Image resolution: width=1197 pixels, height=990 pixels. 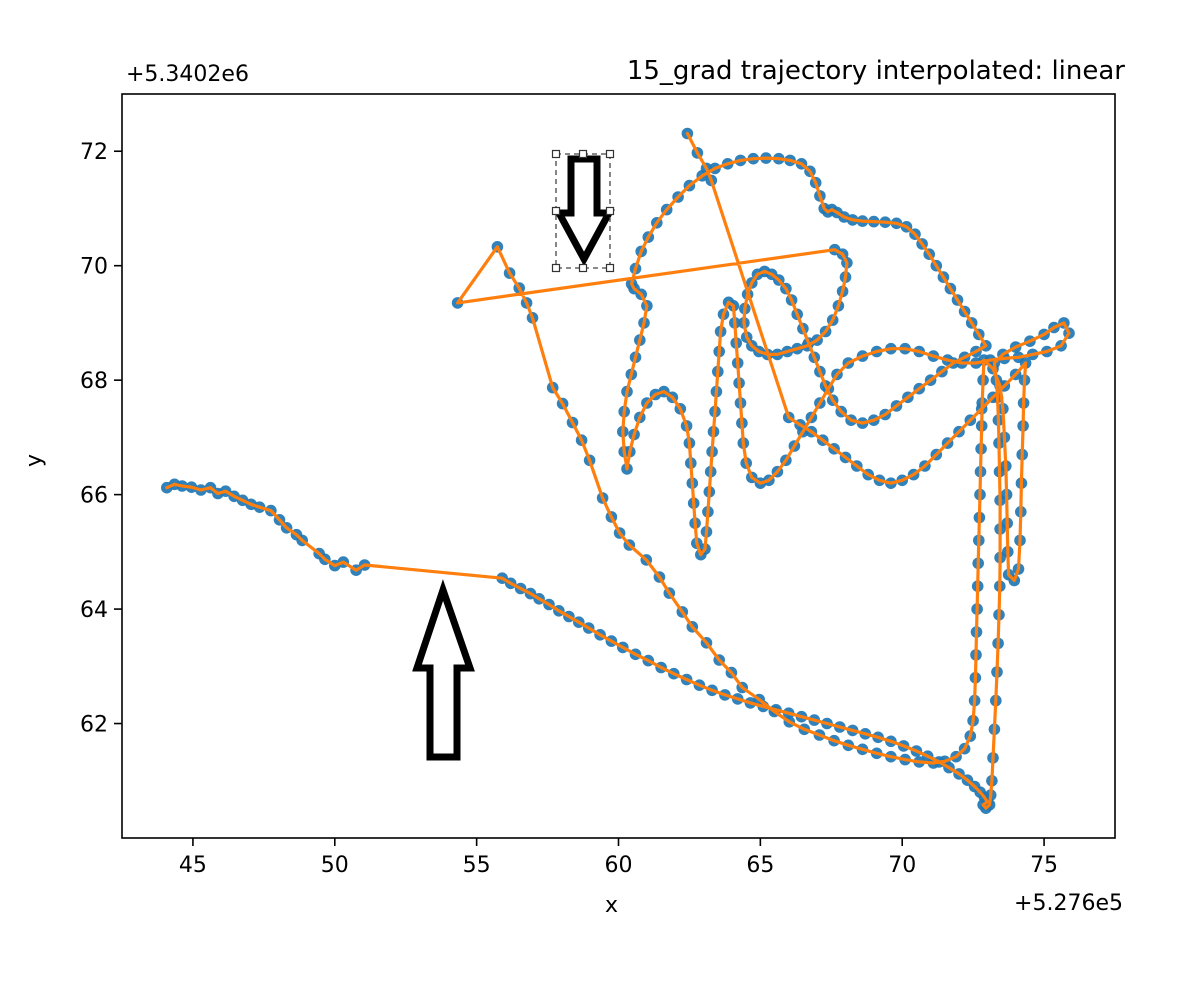 What do you see at coordinates (477, 865) in the screenshot?
I see `x-tick-label: 55` at bounding box center [477, 865].